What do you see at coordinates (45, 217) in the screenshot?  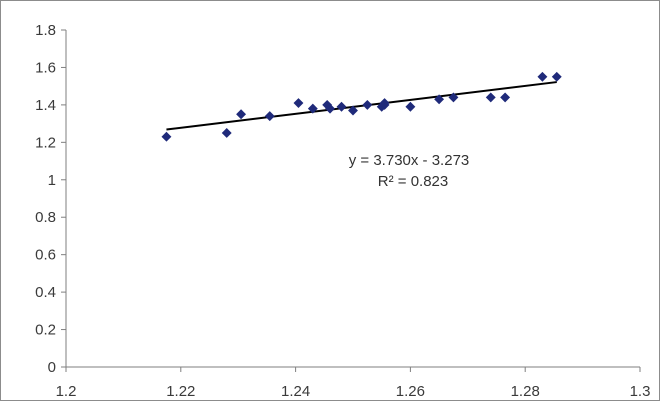 I see `y-tick-label: 0.8` at bounding box center [45, 217].